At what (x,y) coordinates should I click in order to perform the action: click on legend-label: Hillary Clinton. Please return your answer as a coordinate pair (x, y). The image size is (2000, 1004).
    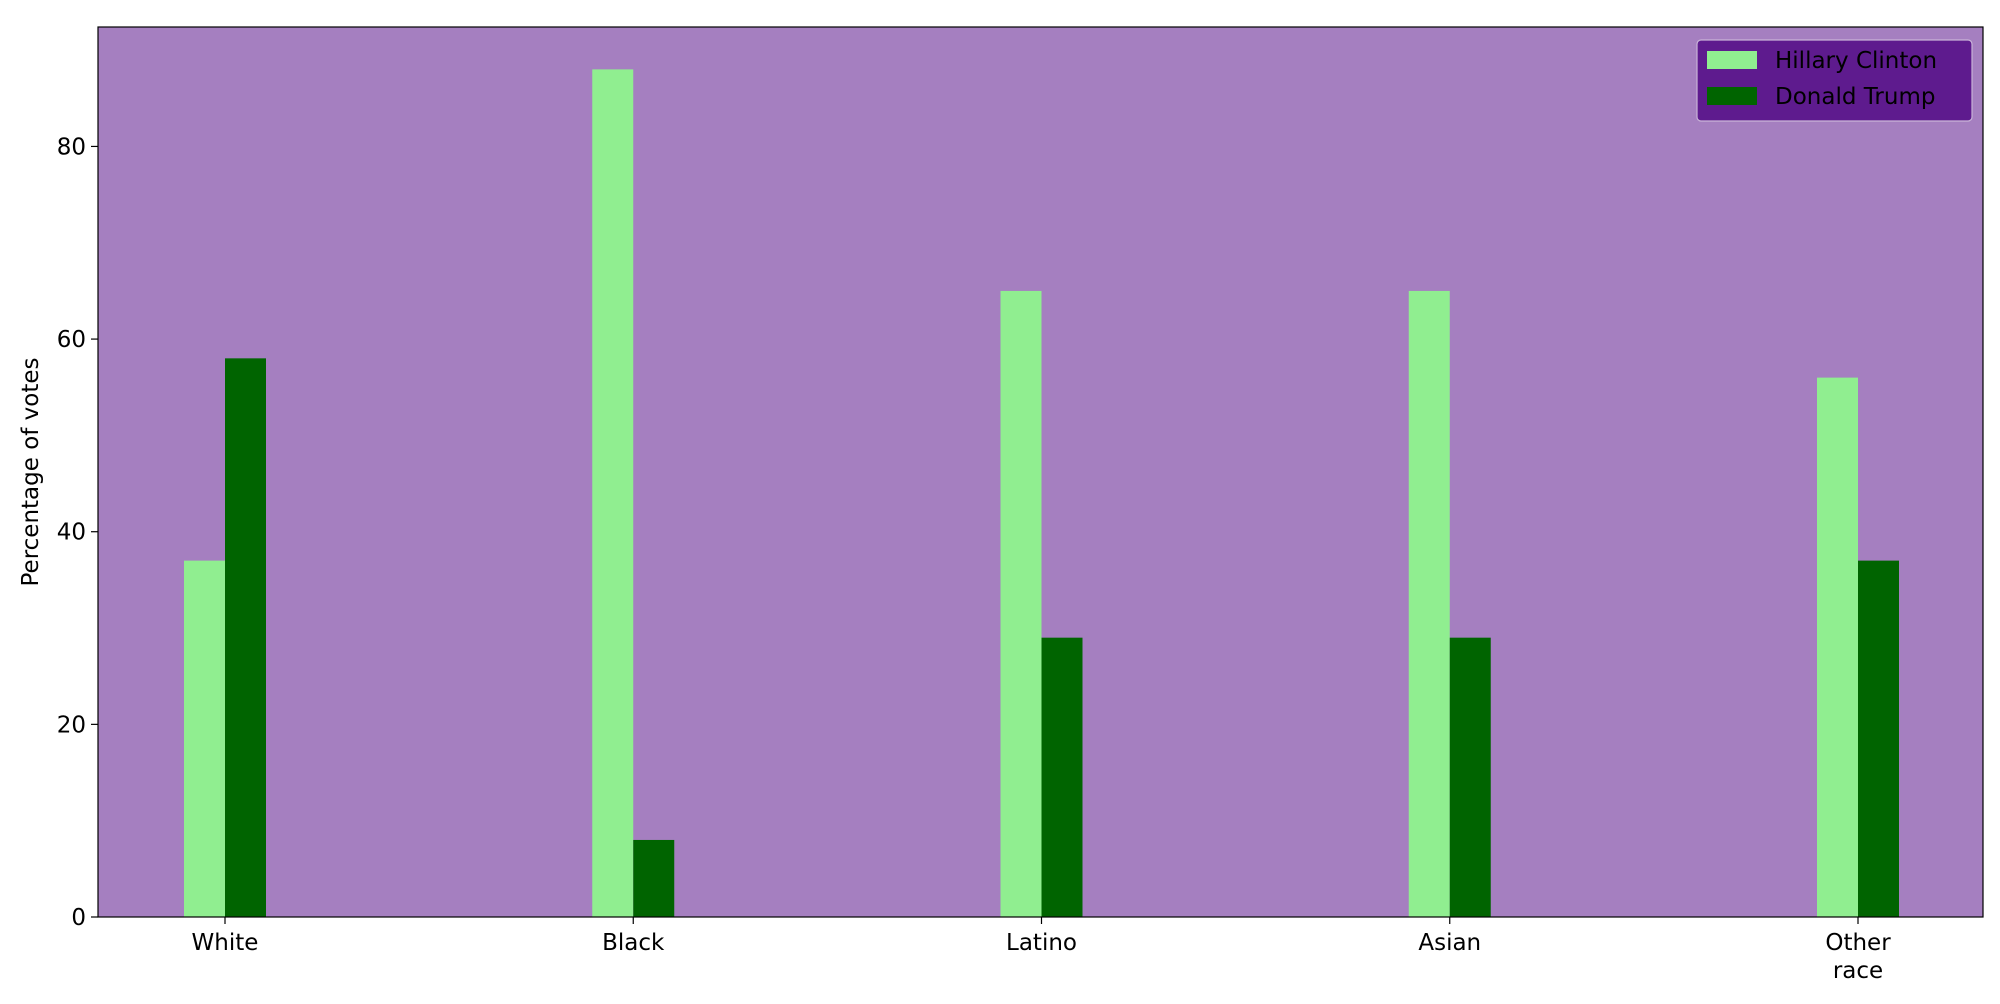
    Looking at the image, I should click on (1856, 61).